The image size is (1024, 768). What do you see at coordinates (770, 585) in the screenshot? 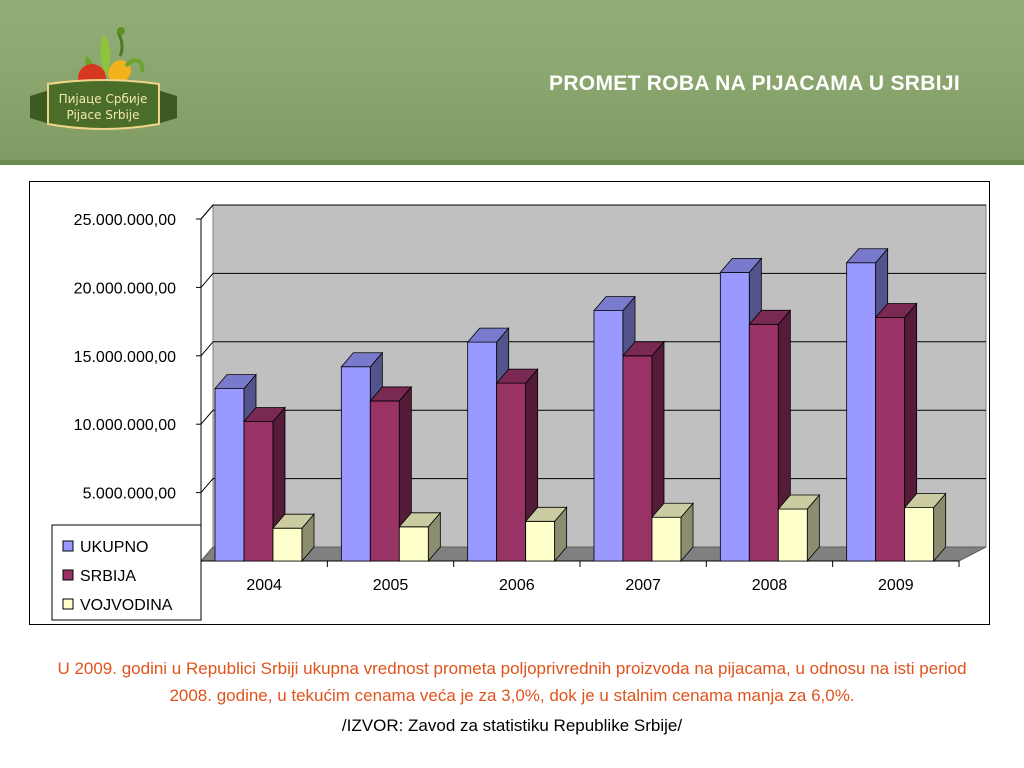
I see `x-tick-label: 2008` at bounding box center [770, 585].